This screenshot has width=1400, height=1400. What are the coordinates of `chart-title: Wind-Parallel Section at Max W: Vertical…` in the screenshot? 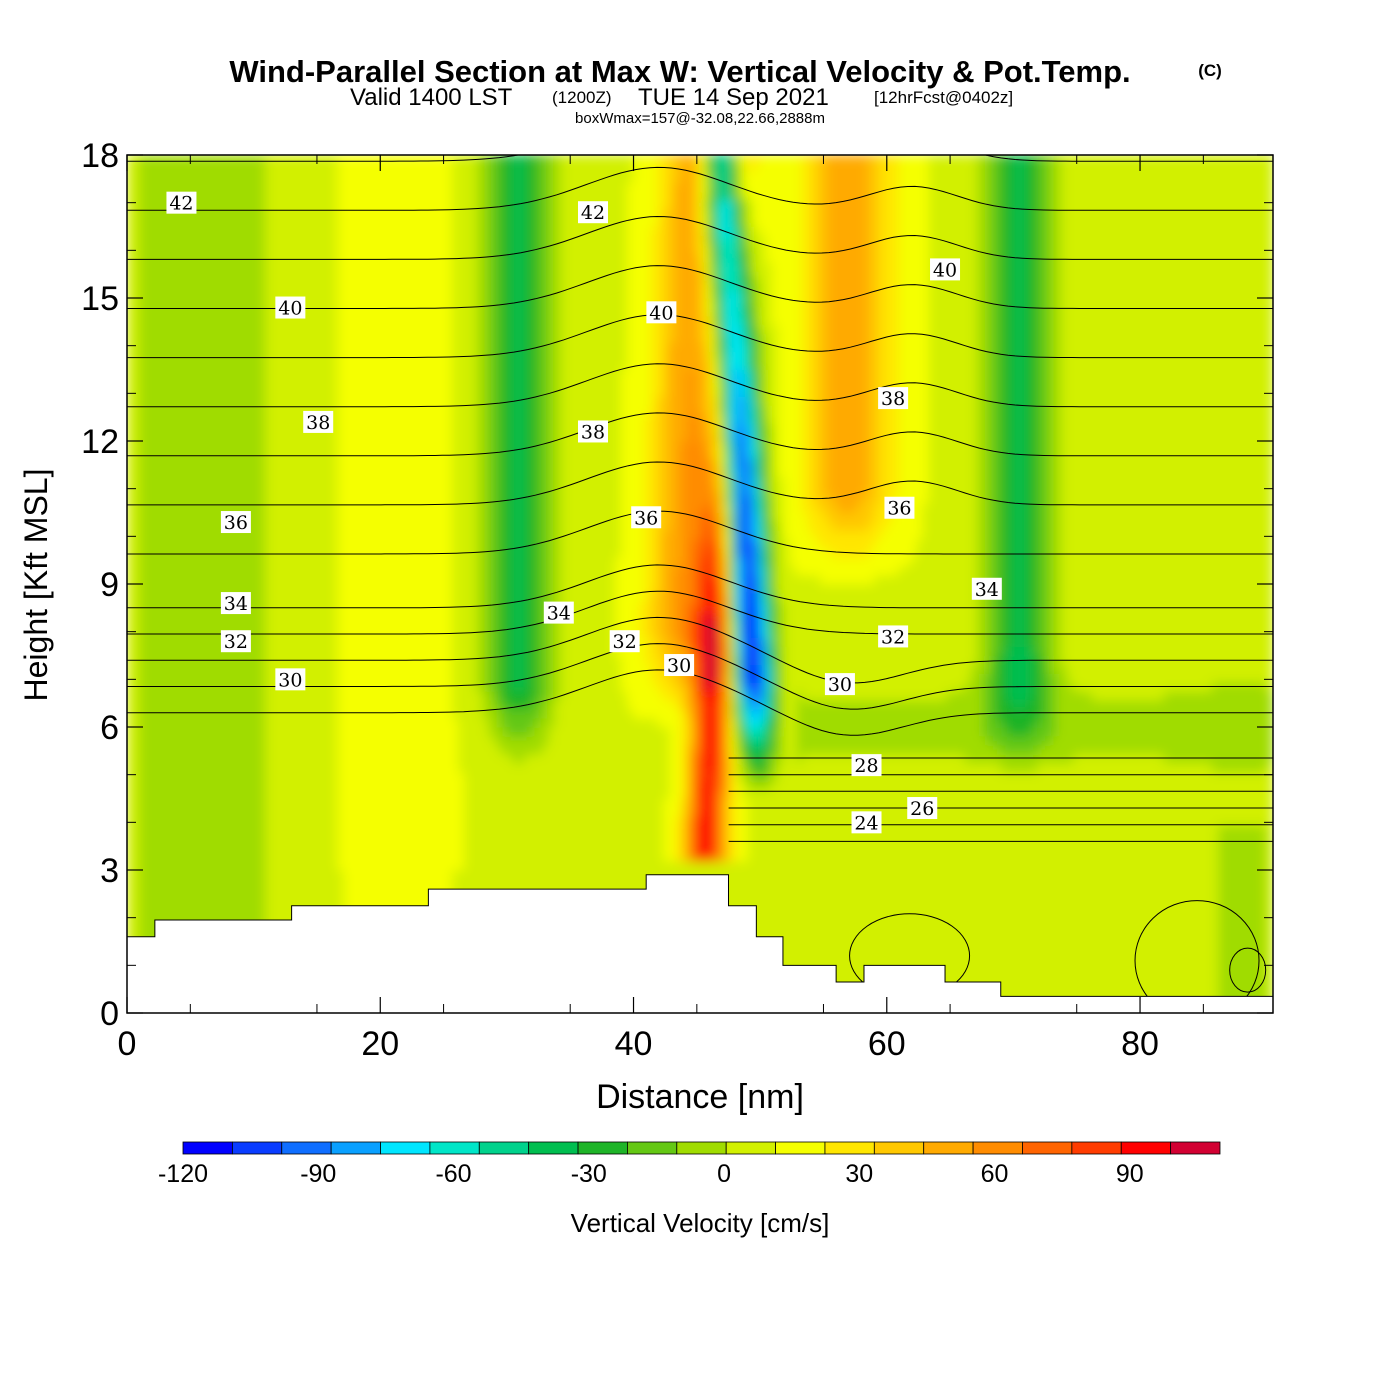 It's located at (679, 71).